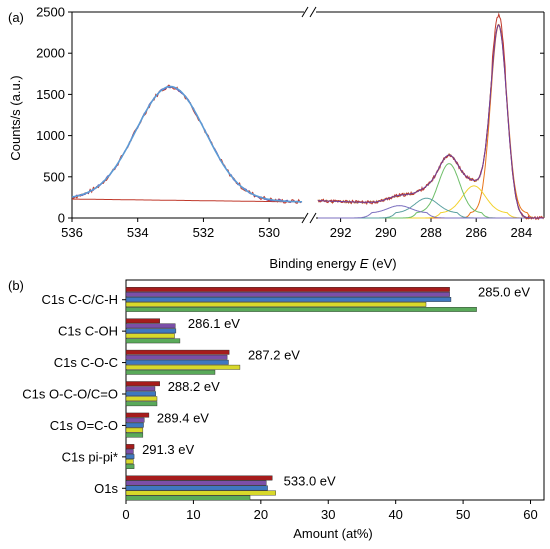 The image size is (550, 549). Describe the element at coordinates (314, 263) in the screenshot. I see `xlabel-prefix: Binding energy` at that location.